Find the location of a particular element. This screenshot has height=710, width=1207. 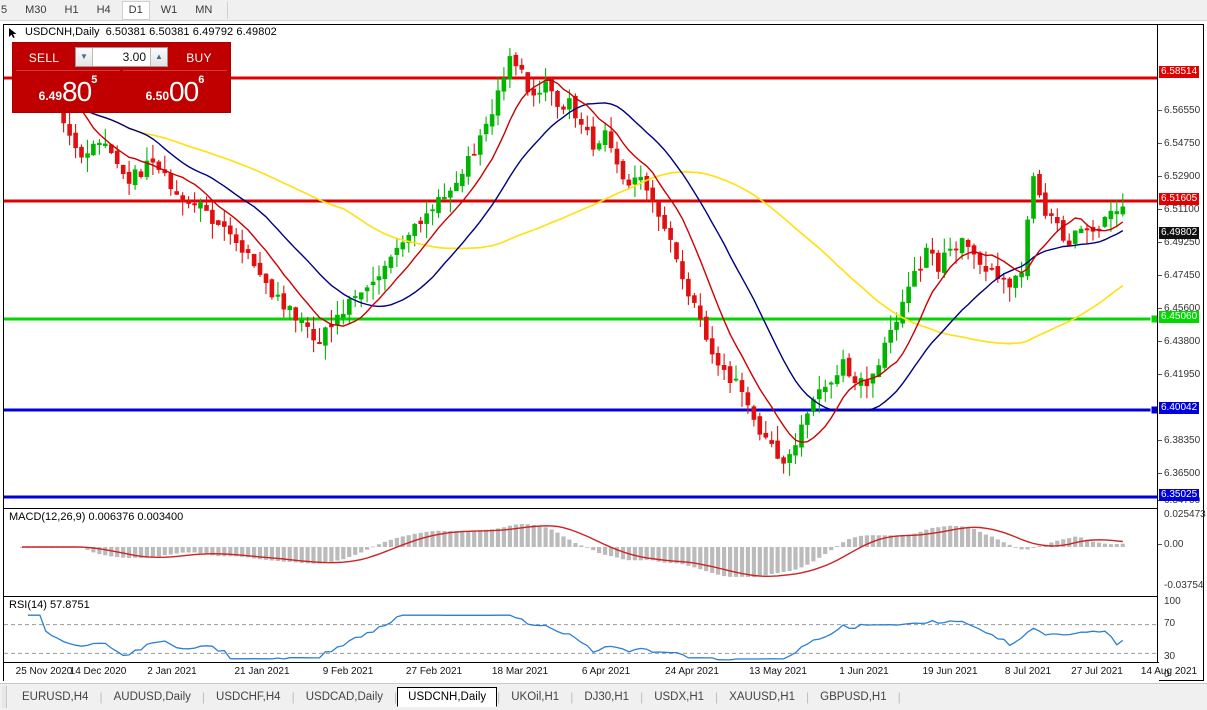

timeframe-mn: MN is located at coordinates (204, 9).